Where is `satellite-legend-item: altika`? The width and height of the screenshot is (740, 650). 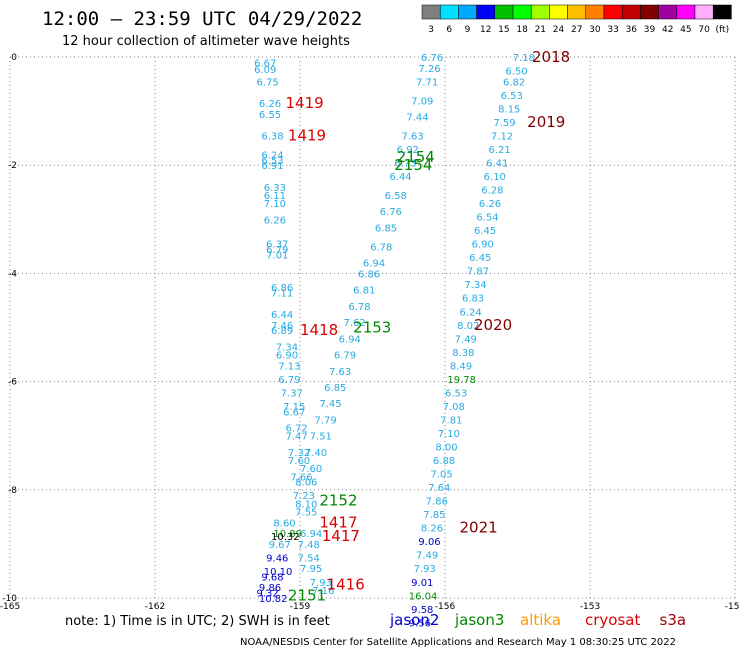
satellite-legend-item: altika is located at coordinates (540, 620).